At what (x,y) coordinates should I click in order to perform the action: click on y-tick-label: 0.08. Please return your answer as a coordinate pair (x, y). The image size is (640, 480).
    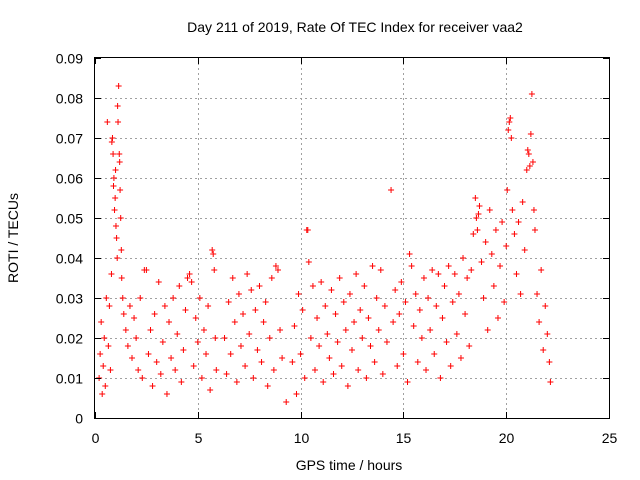
    Looking at the image, I should click on (69, 99).